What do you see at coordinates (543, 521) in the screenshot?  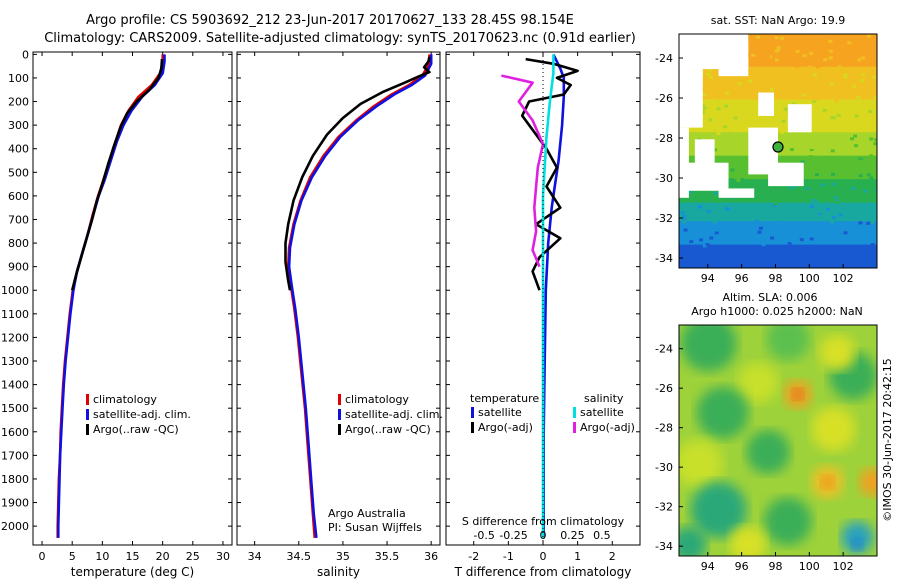 I see `difference-top-label: S difference from climatology` at bounding box center [543, 521].